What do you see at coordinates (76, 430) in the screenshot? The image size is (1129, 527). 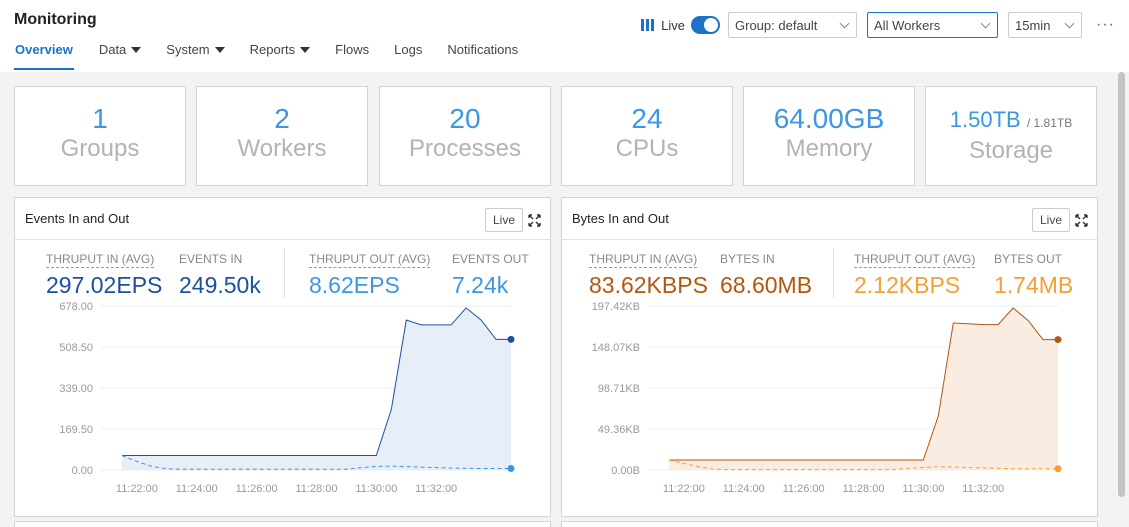 I see `y-tick-label: 169.50` at bounding box center [76, 430].